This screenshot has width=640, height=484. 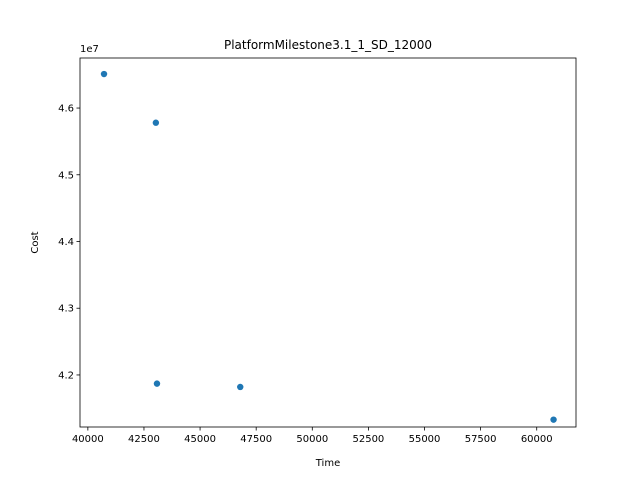 I want to click on y-tick-label: 4.2, so click(x=66, y=375).